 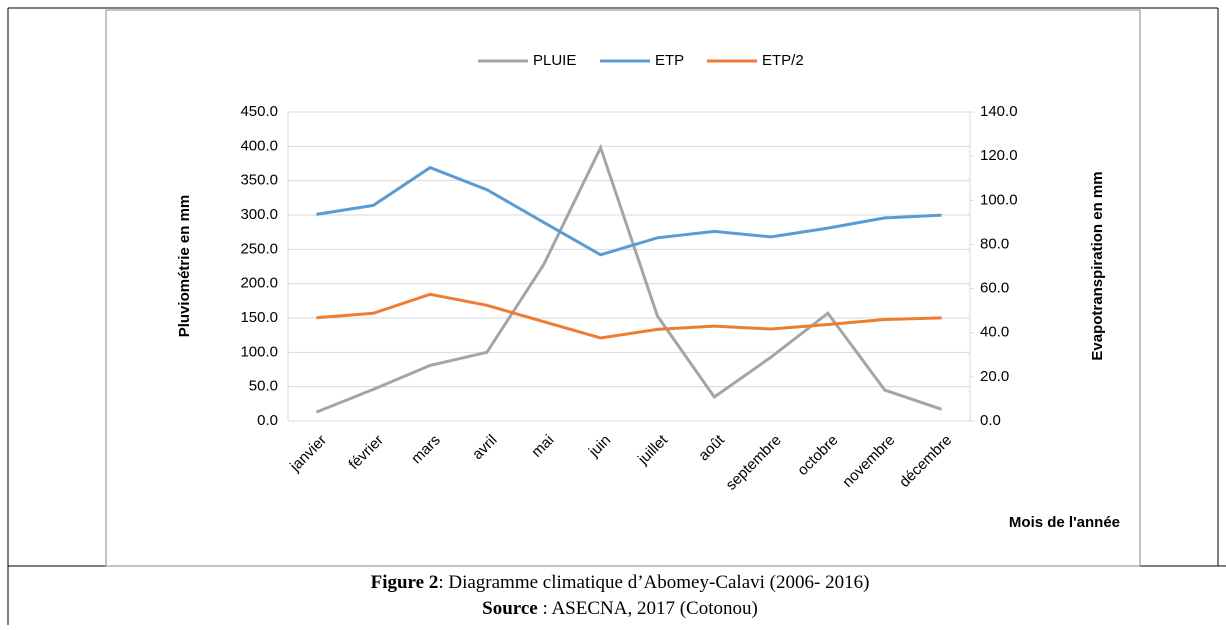 What do you see at coordinates (711, 447) in the screenshot?
I see `x-tick-label: août` at bounding box center [711, 447].